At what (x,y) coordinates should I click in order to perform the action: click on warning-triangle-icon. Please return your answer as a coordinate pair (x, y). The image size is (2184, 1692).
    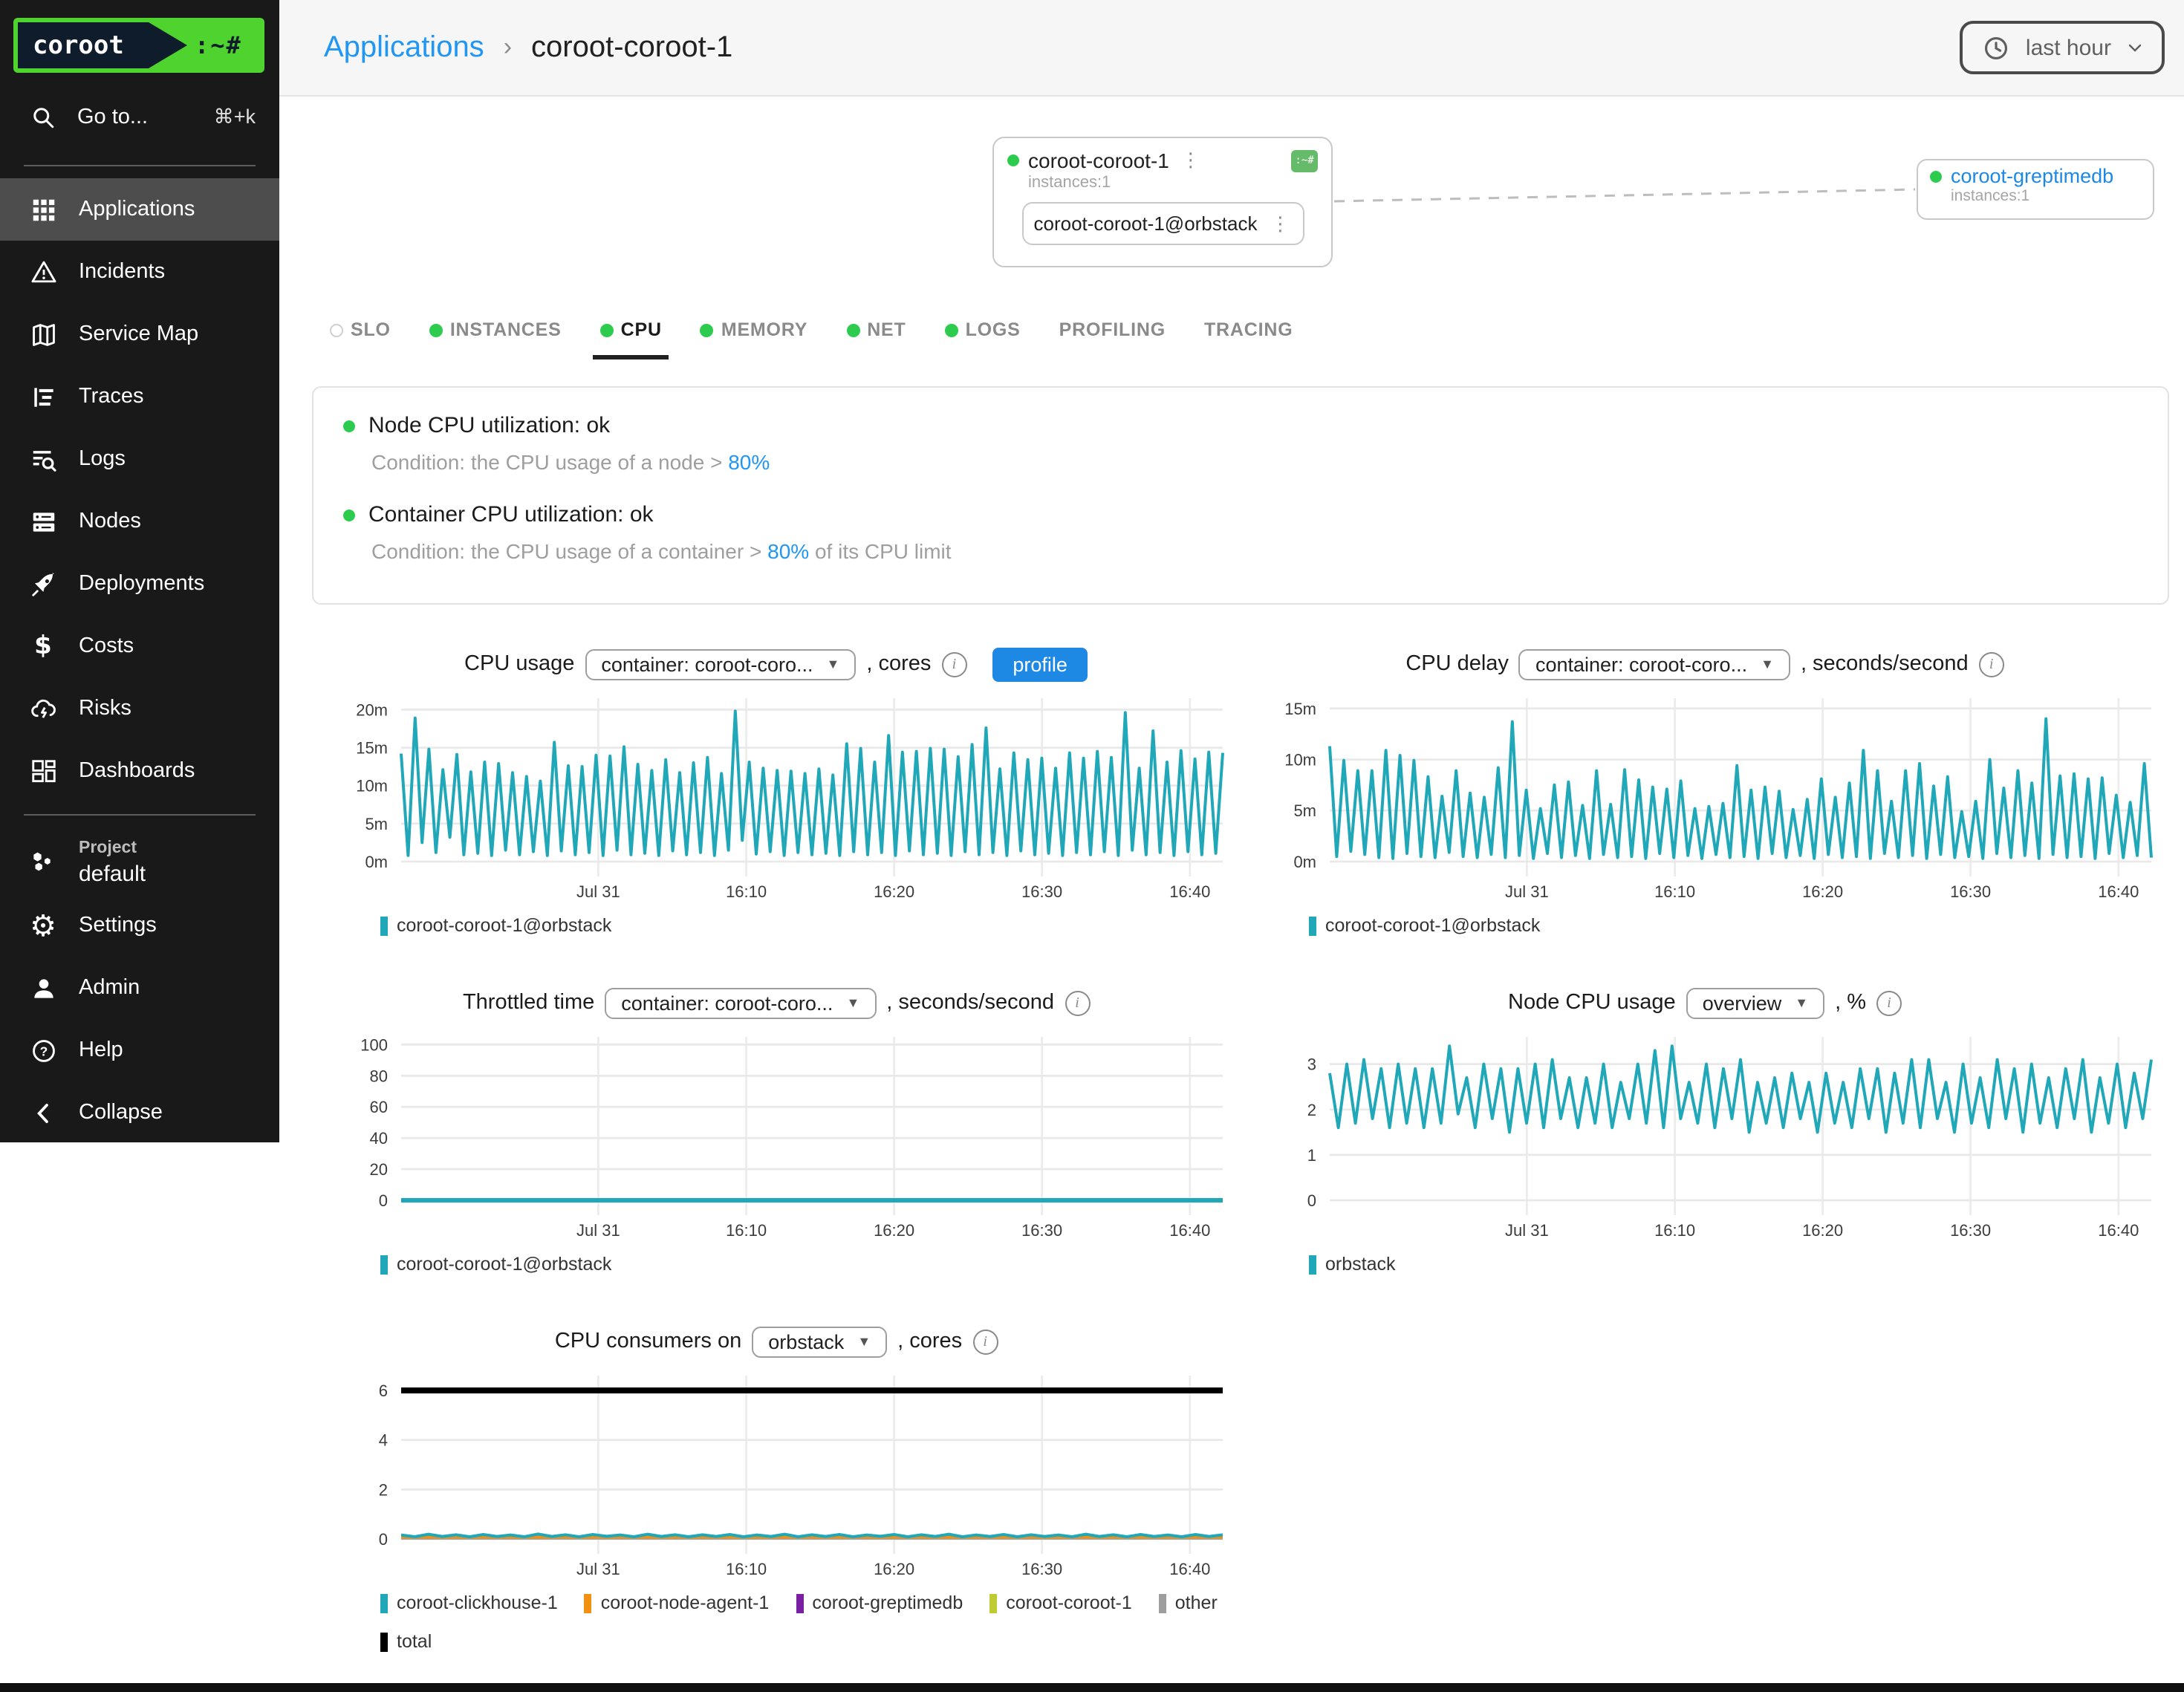
    Looking at the image, I should click on (43, 272).